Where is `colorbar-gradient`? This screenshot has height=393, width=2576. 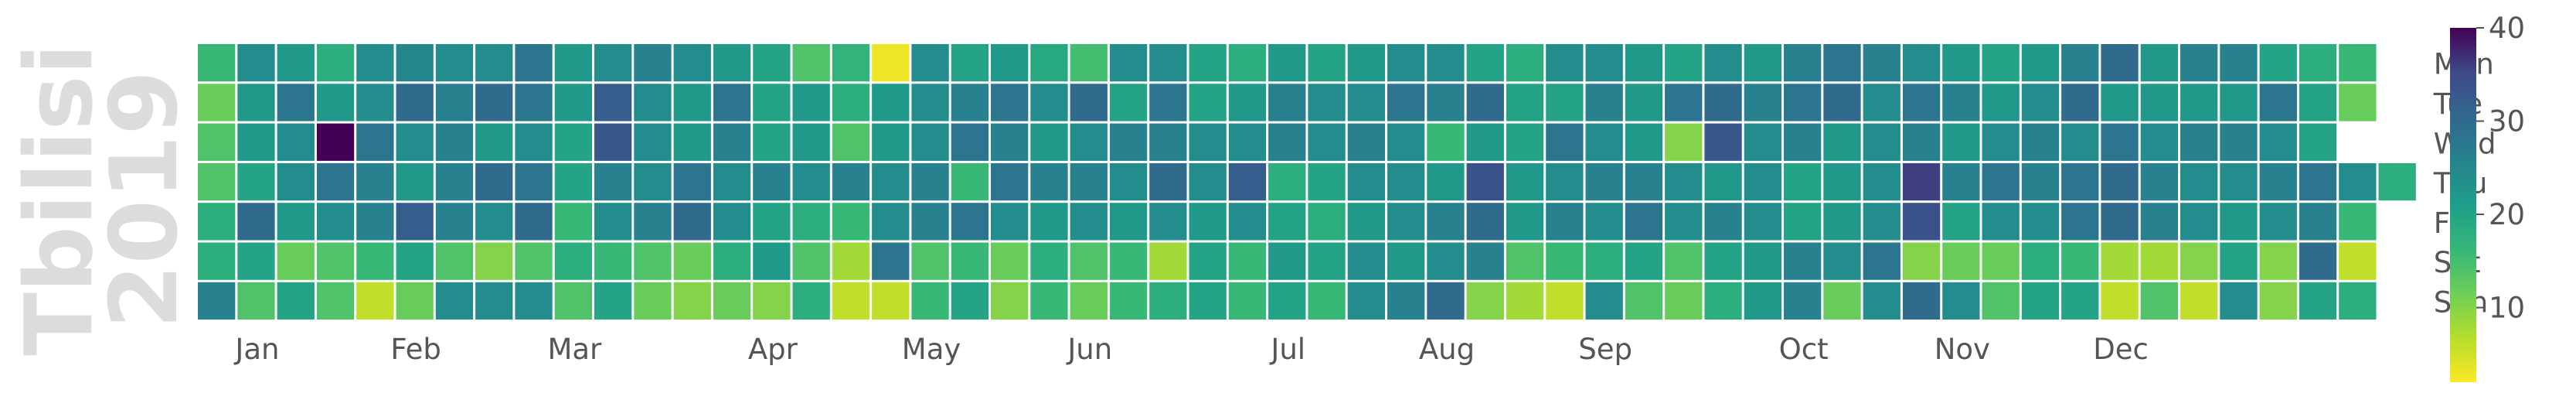 colorbar-gradient is located at coordinates (2463, 205).